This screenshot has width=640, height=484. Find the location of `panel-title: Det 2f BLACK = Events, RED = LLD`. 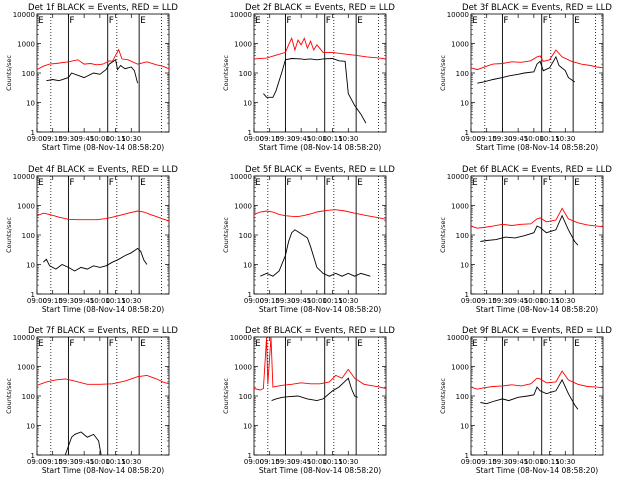

panel-title: Det 2f BLACK = Events, RED = LLD is located at coordinates (320, 8).